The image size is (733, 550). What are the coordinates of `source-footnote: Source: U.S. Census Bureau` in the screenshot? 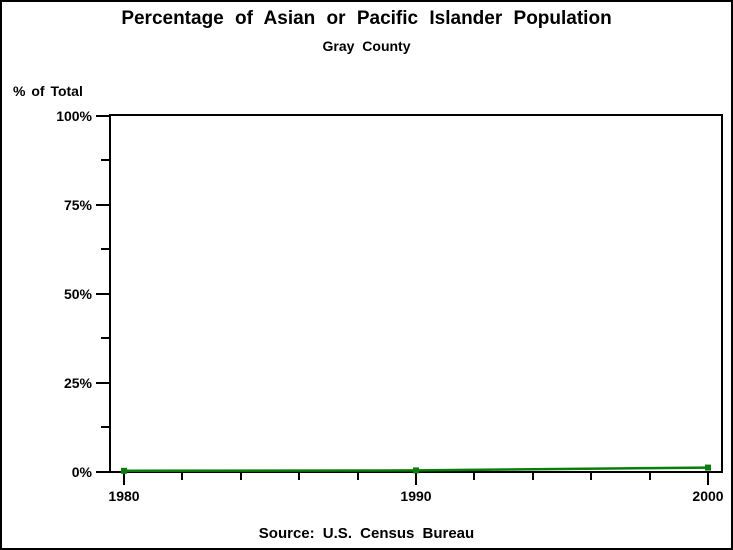 It's located at (366, 533).